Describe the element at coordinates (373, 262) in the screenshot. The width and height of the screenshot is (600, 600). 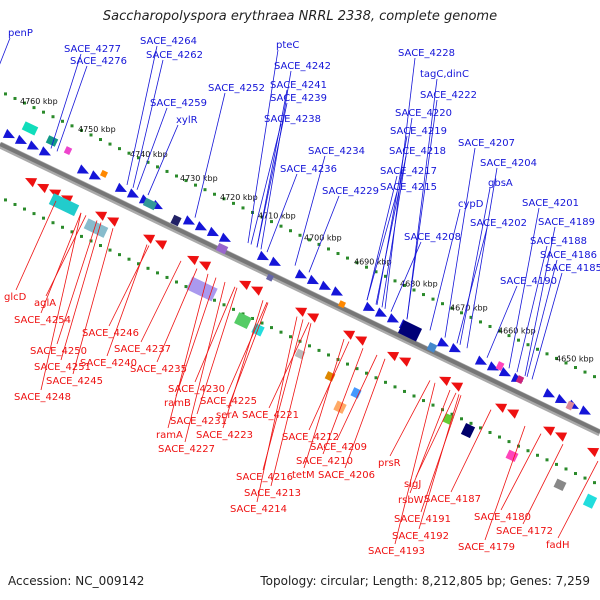
I see `scale-tick-label: 4690 kbp` at that location.